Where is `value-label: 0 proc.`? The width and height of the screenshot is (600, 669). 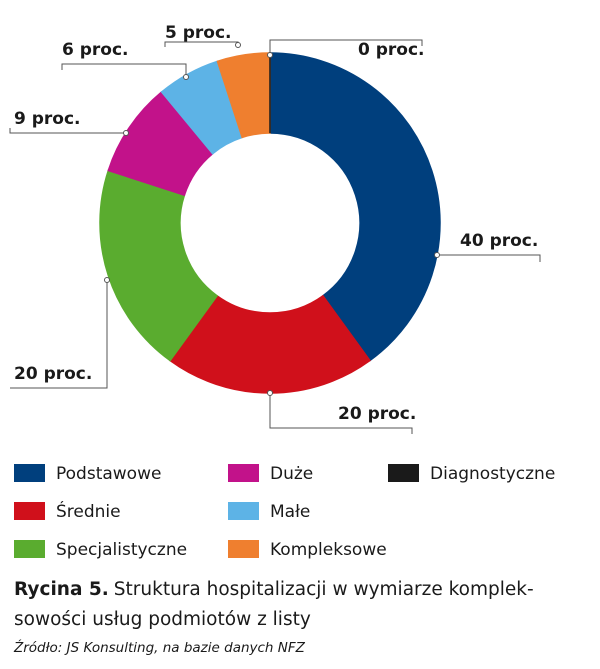 value-label: 0 proc. is located at coordinates (391, 50).